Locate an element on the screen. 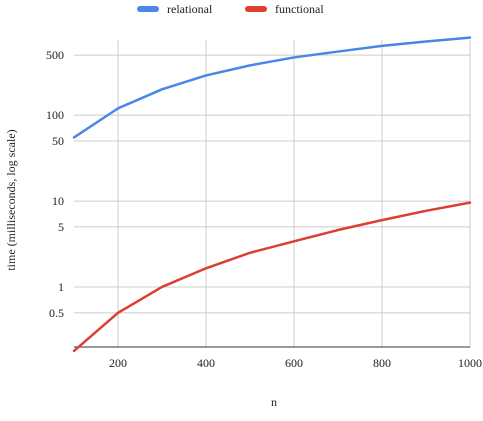 The width and height of the screenshot is (483, 421). x-tick-label-200: 200 is located at coordinates (118, 363).